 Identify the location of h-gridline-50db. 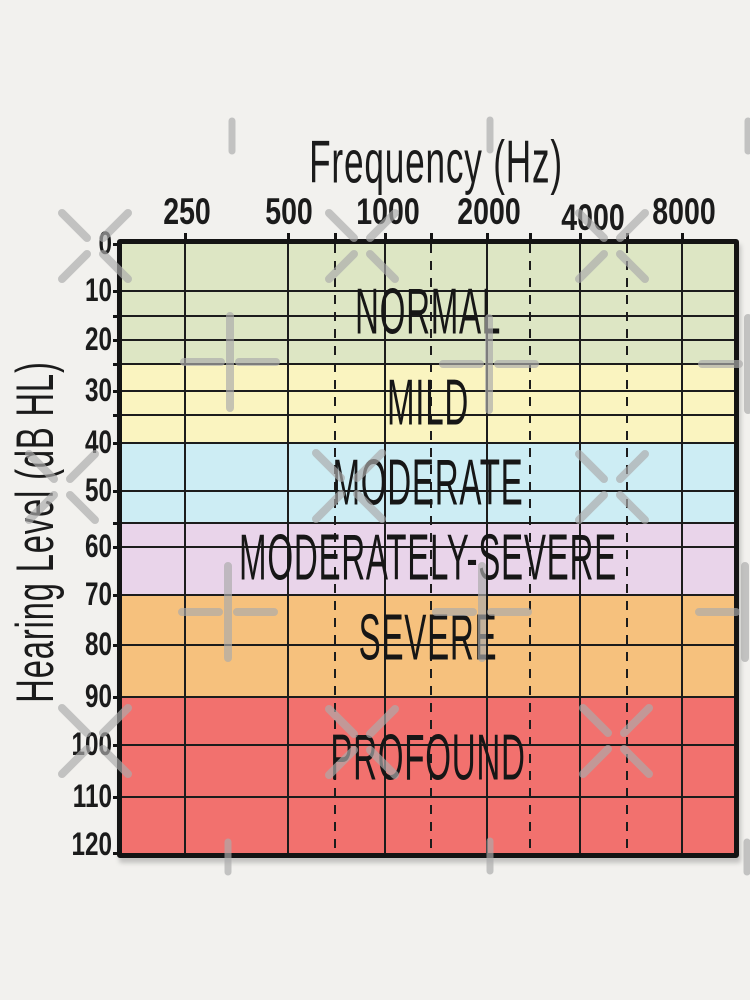
(428, 491).